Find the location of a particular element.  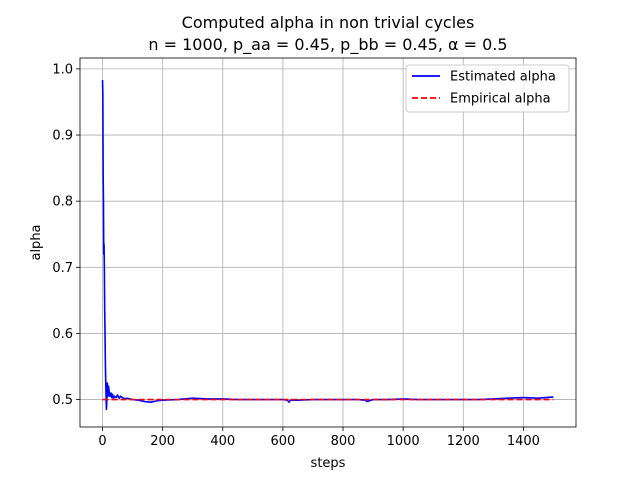

legend-label-empirical-alpha: Empirical alpha is located at coordinates (500, 99).